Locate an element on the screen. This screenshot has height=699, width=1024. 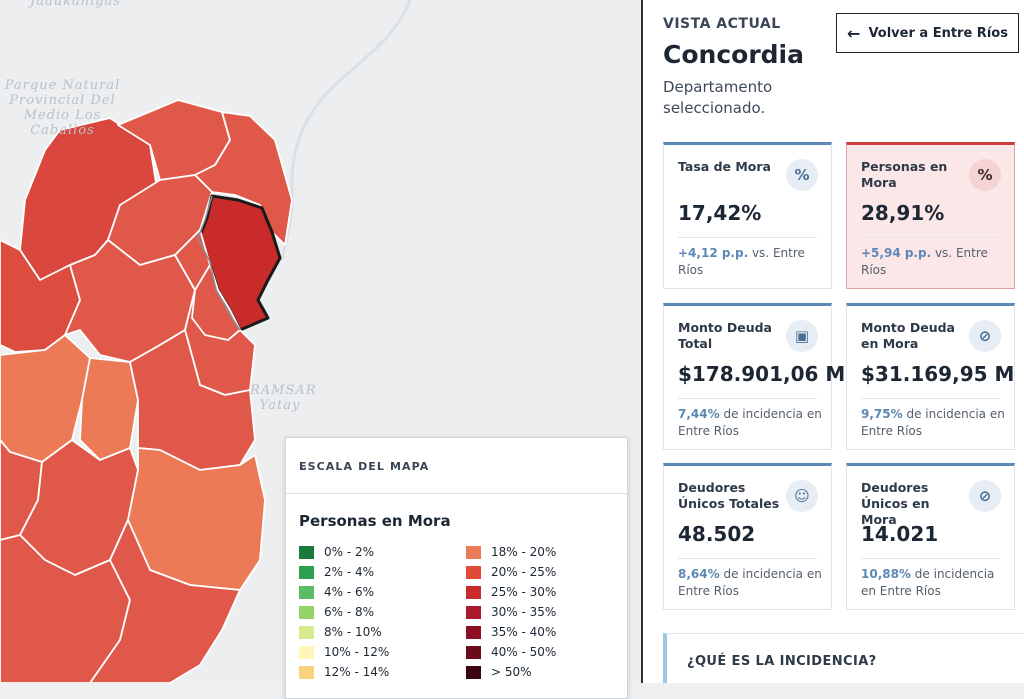
card-value: $178.901,06 M is located at coordinates (762, 374).